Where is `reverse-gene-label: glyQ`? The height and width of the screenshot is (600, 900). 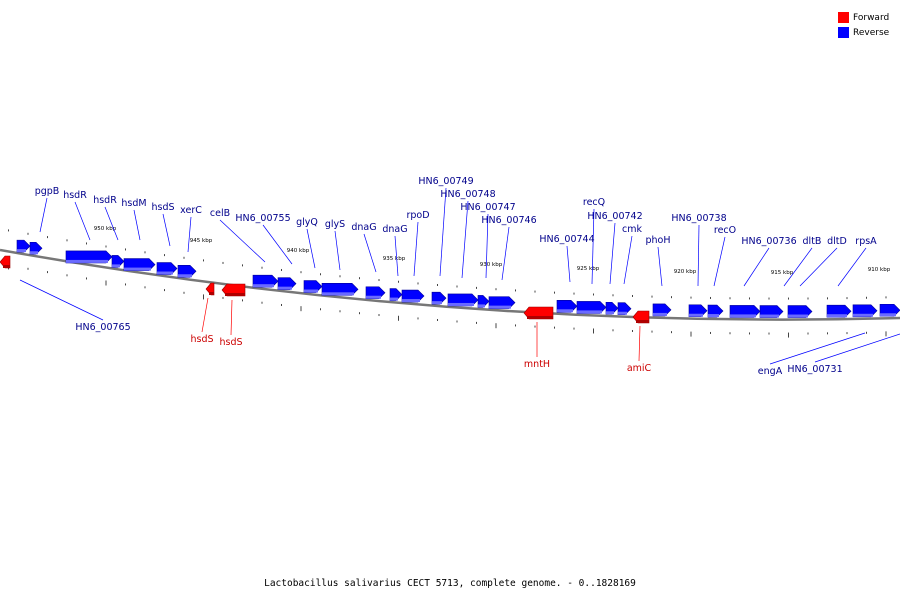 reverse-gene-label: glyQ is located at coordinates (307, 222).